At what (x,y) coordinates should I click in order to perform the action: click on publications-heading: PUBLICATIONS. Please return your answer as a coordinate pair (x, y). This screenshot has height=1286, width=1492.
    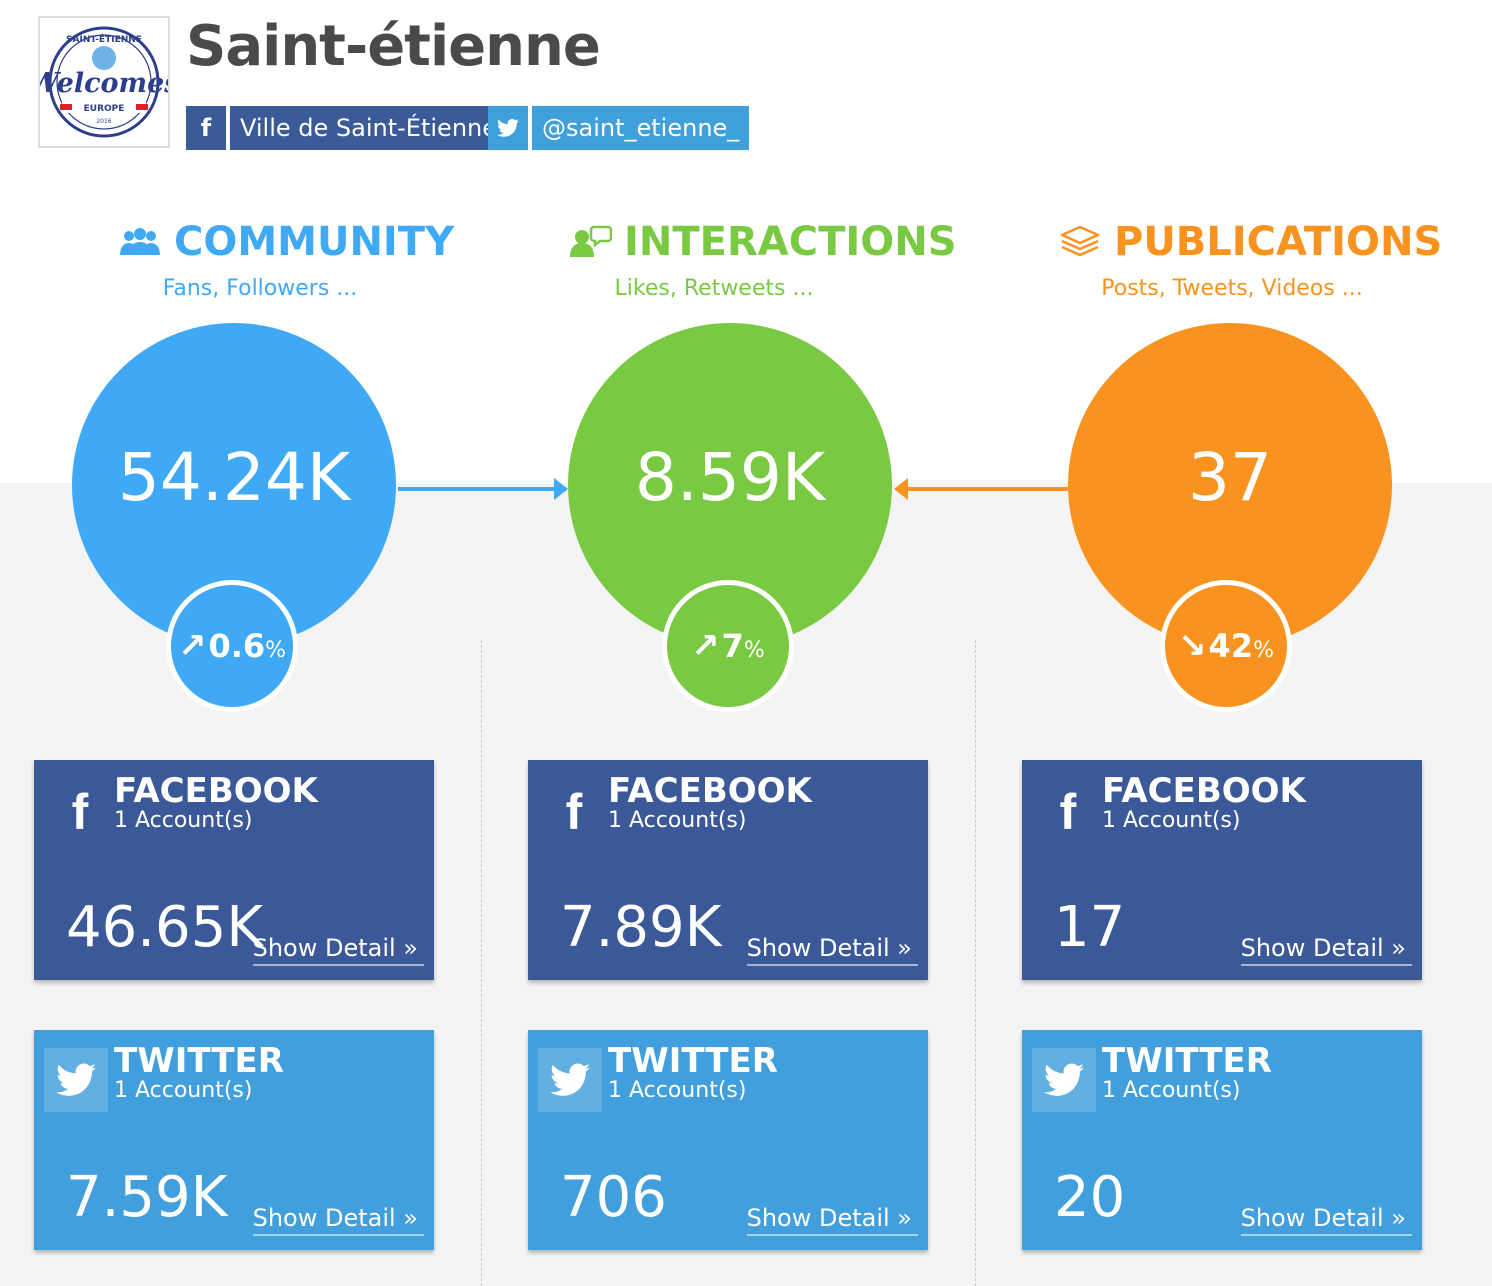
    Looking at the image, I should click on (1250, 242).